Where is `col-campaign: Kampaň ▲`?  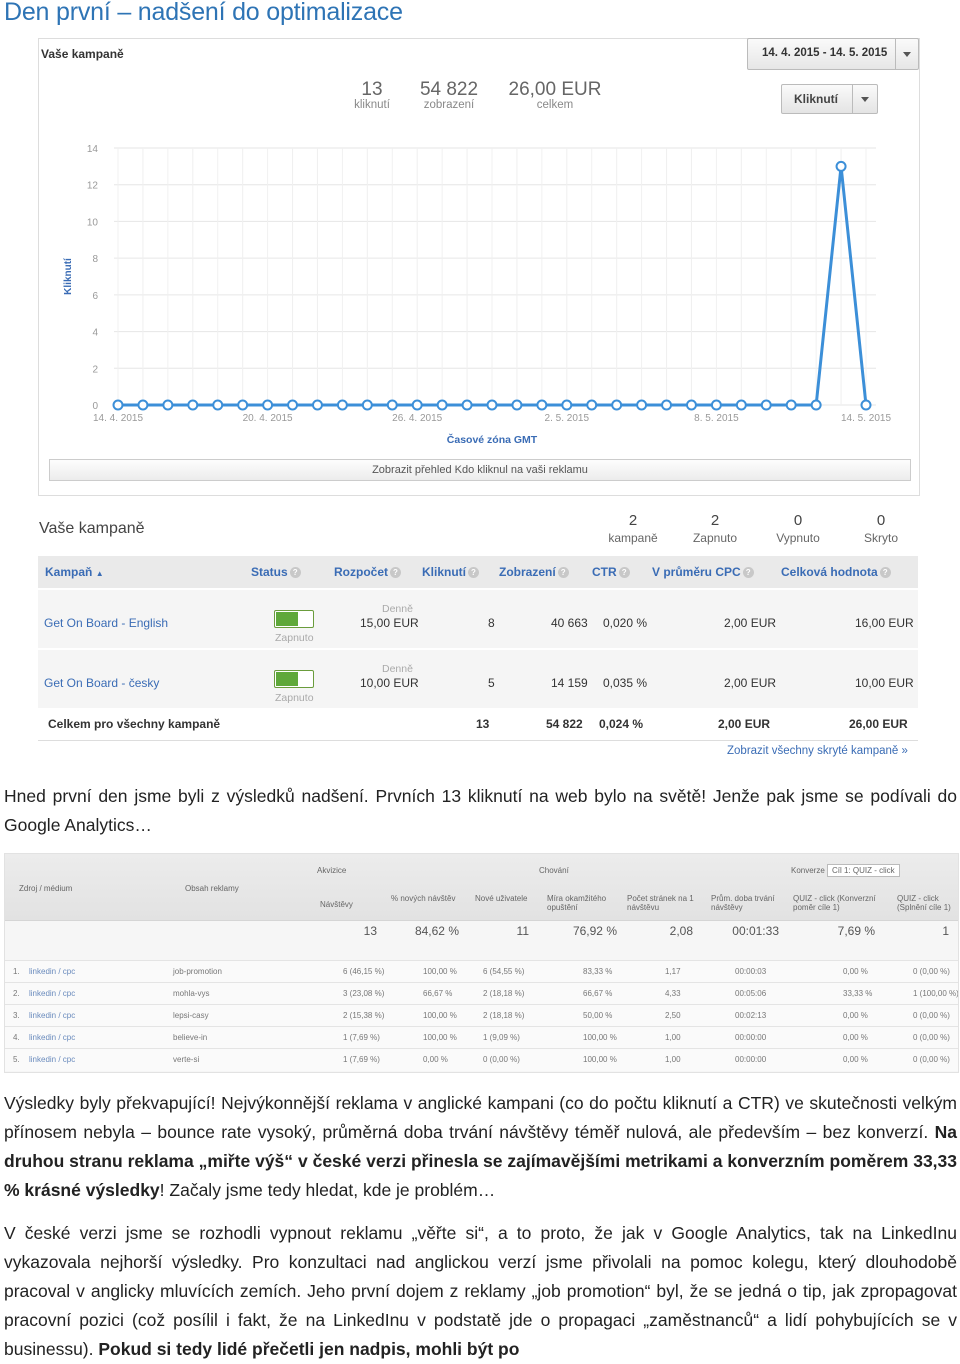 col-campaign: Kampaň ▲ is located at coordinates (74, 572).